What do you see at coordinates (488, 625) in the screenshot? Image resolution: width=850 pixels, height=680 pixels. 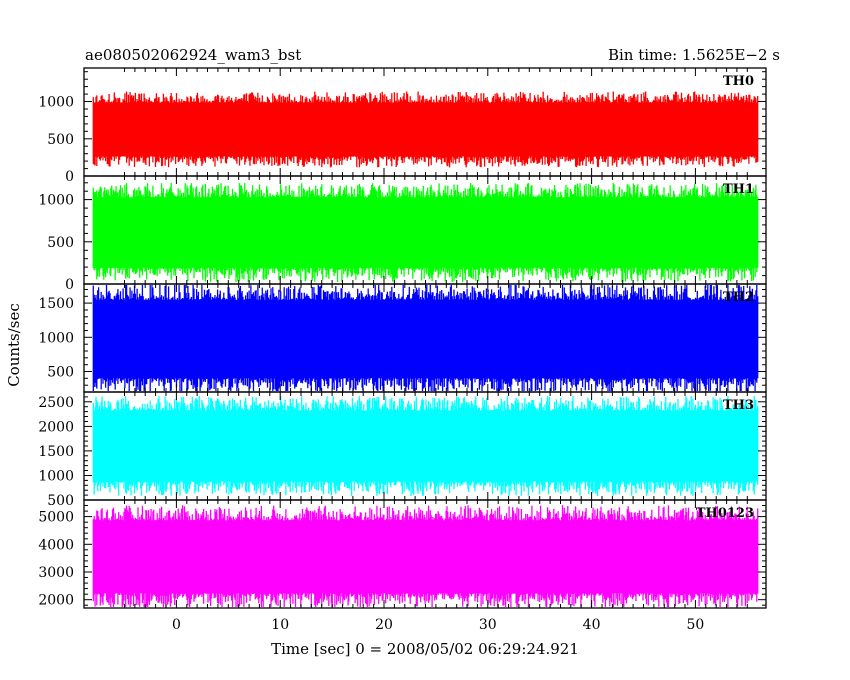 I see `x-tick-label: 30` at bounding box center [488, 625].